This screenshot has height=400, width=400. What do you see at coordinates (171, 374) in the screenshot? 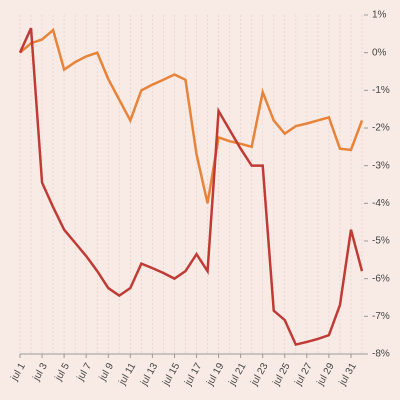
I see `x-tick-label: jul 15` at bounding box center [171, 374].